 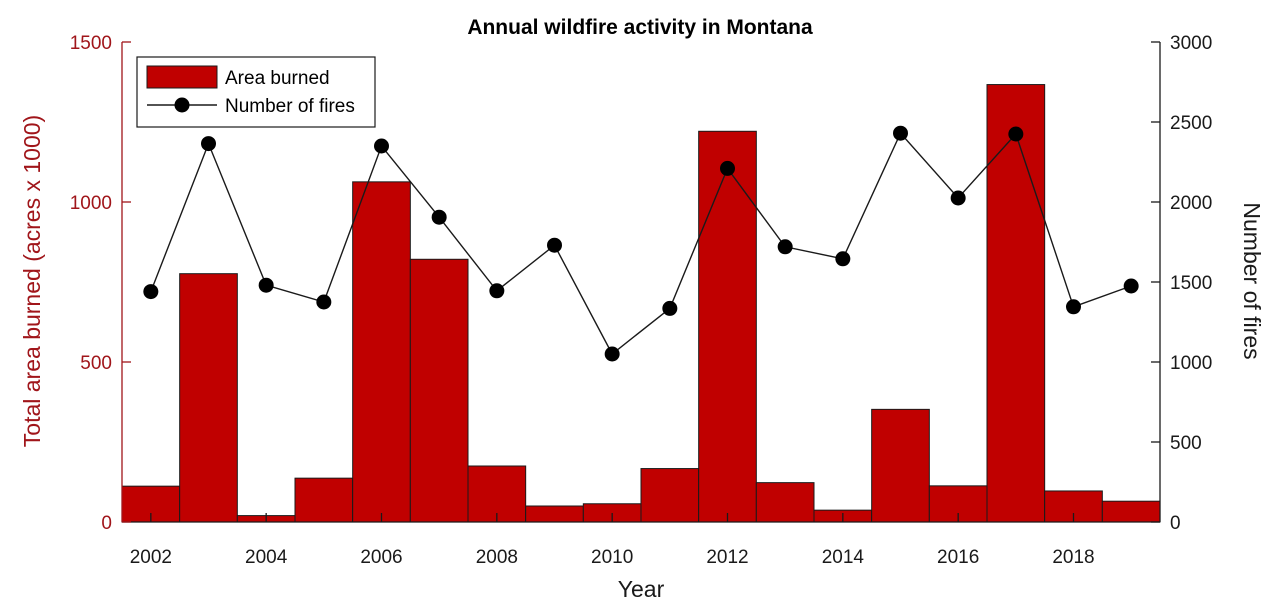 What do you see at coordinates (900, 465) in the screenshot?
I see `bar-area-burned-2015` at bounding box center [900, 465].